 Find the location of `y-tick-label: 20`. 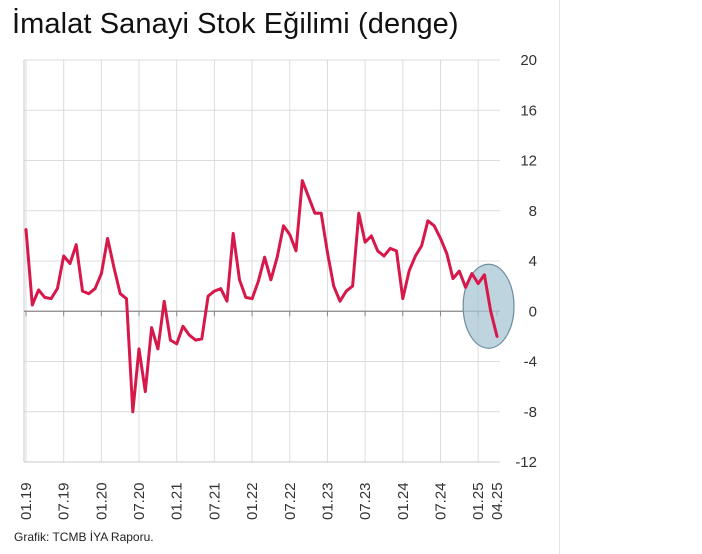

y-tick-label: 20 is located at coordinates (528, 60).